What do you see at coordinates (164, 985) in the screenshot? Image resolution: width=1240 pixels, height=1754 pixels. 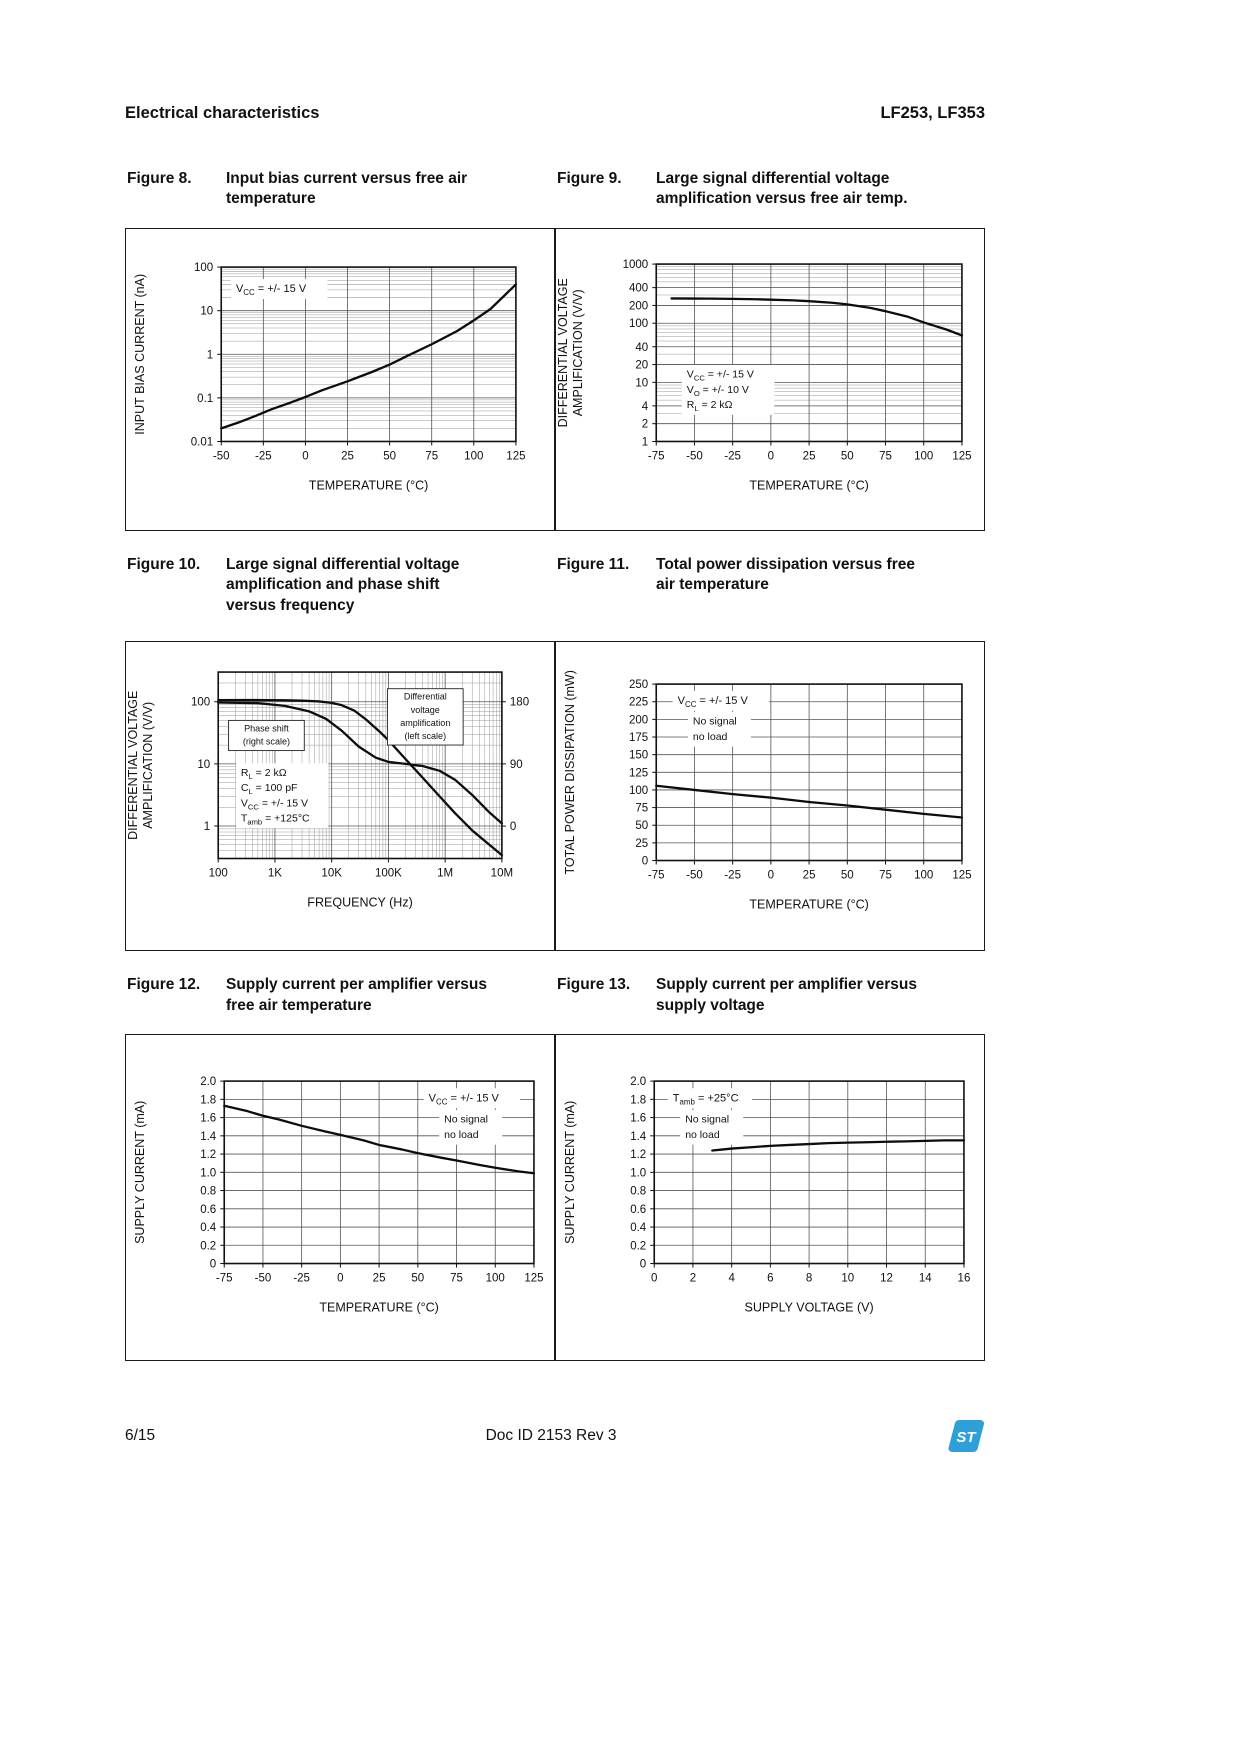 I see `figure-12-label: Figure 12.` at bounding box center [164, 985].